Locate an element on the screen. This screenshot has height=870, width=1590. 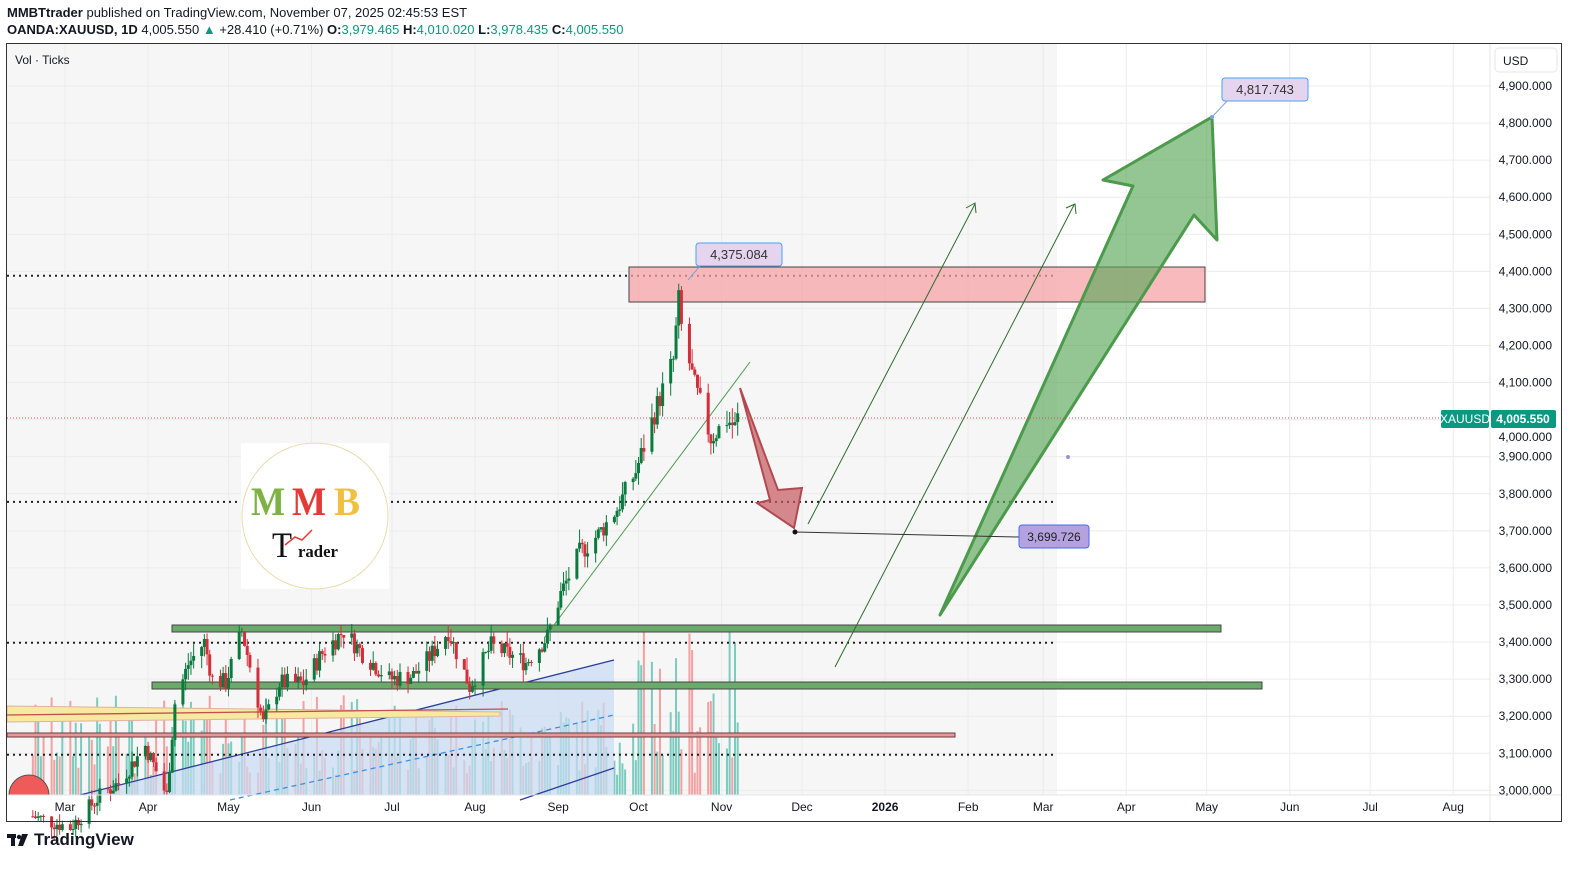
volume-indicator-label: Vol · Ticks is located at coordinates (42, 60).